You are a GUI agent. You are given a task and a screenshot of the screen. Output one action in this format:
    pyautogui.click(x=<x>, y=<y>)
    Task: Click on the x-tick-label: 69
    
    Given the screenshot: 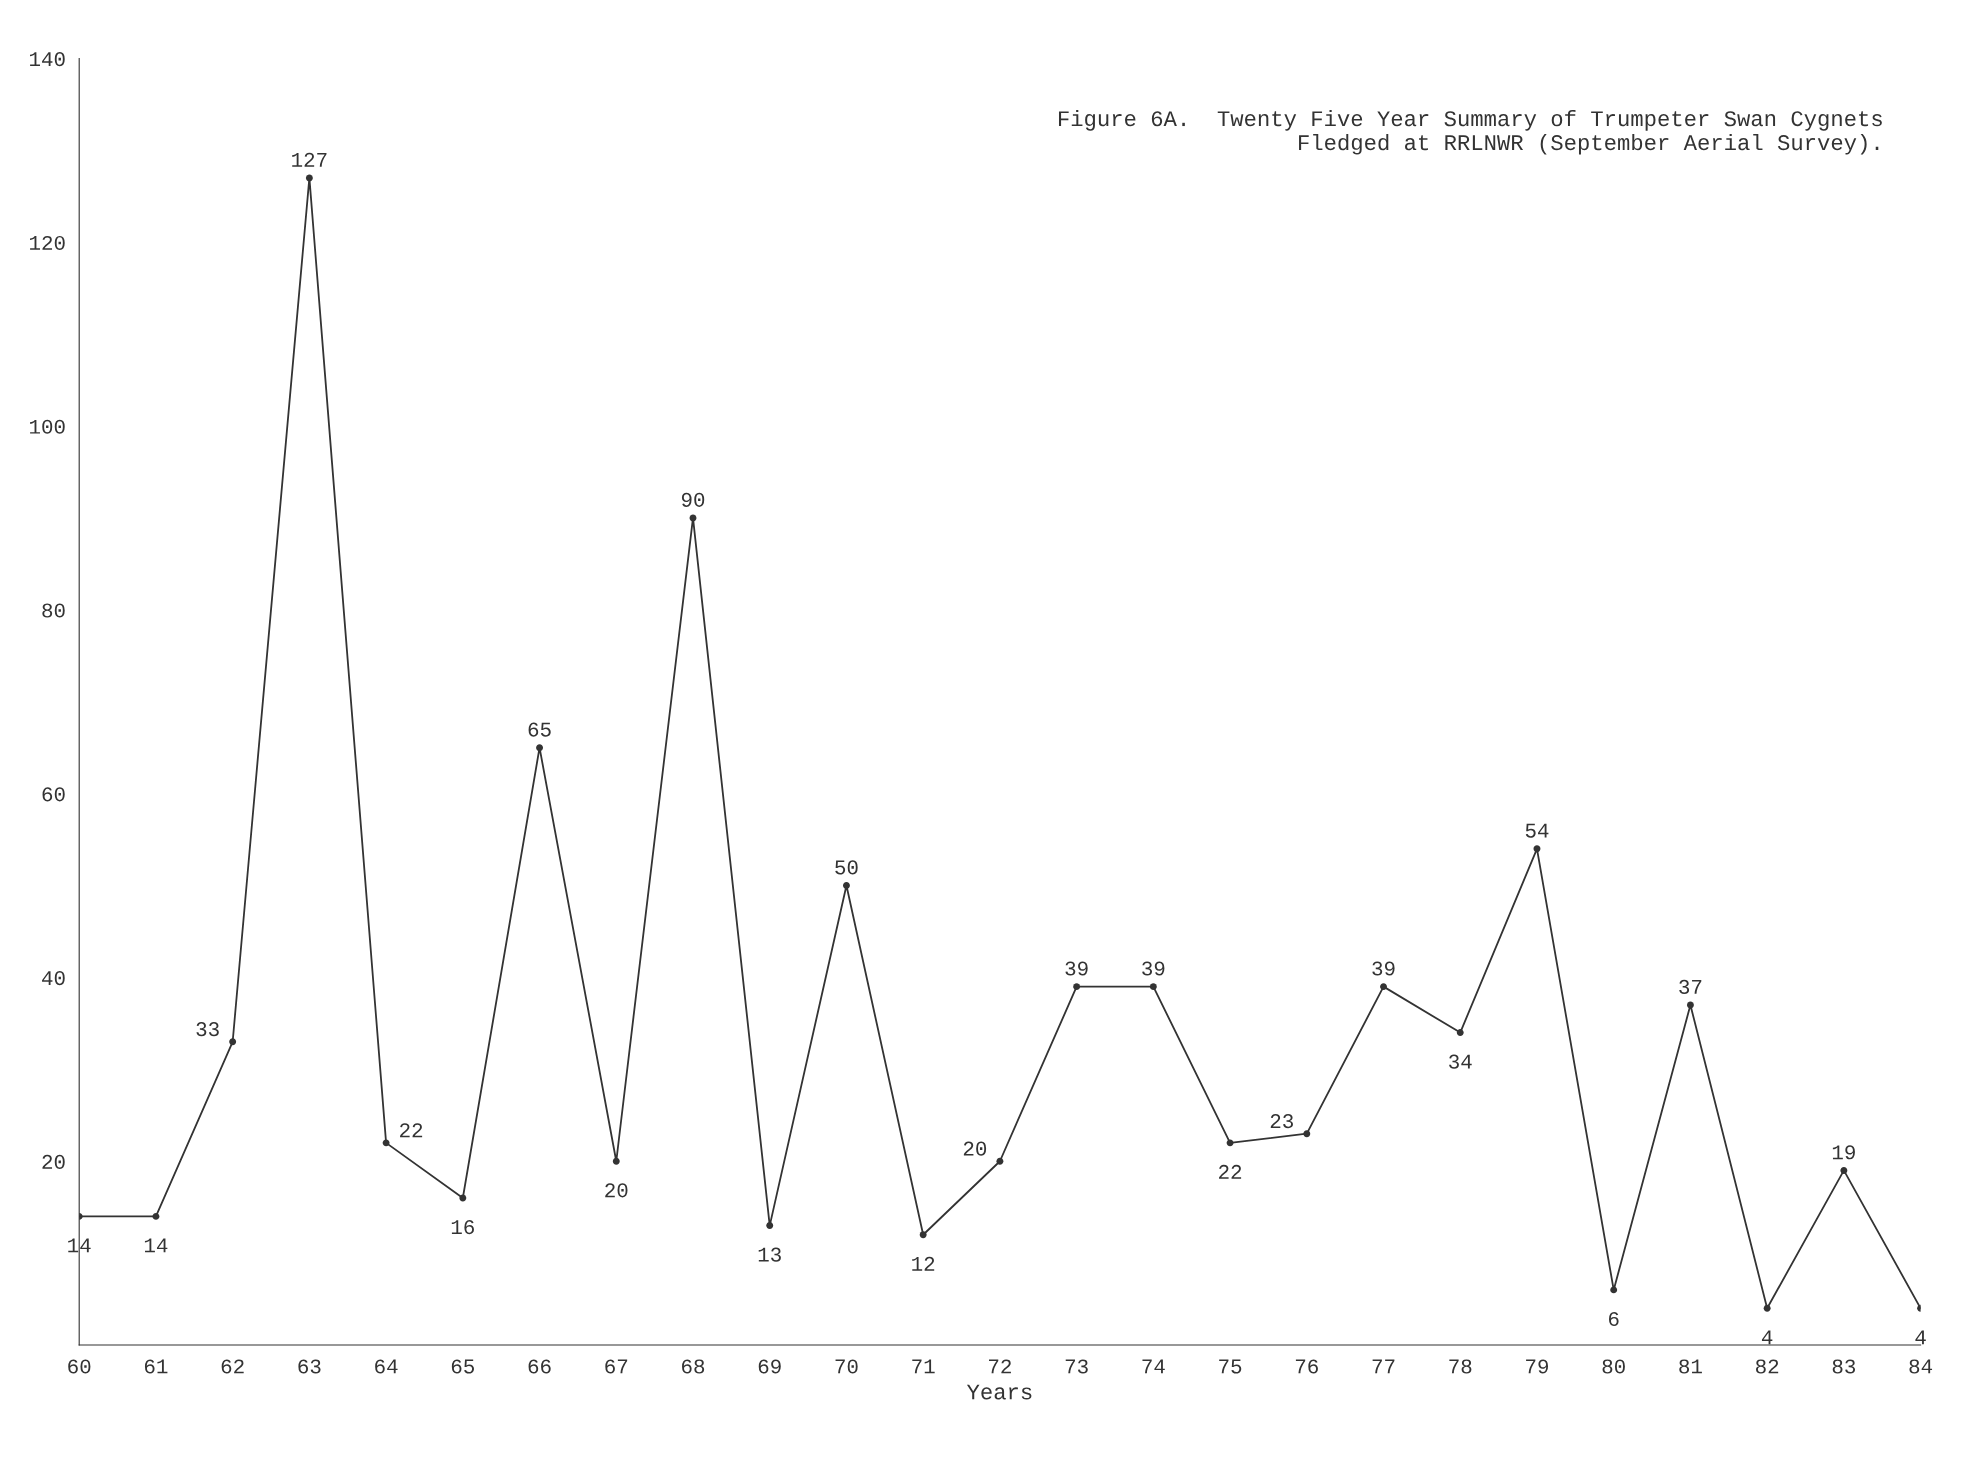 What is the action you would take?
    pyautogui.click(x=769, y=1366)
    